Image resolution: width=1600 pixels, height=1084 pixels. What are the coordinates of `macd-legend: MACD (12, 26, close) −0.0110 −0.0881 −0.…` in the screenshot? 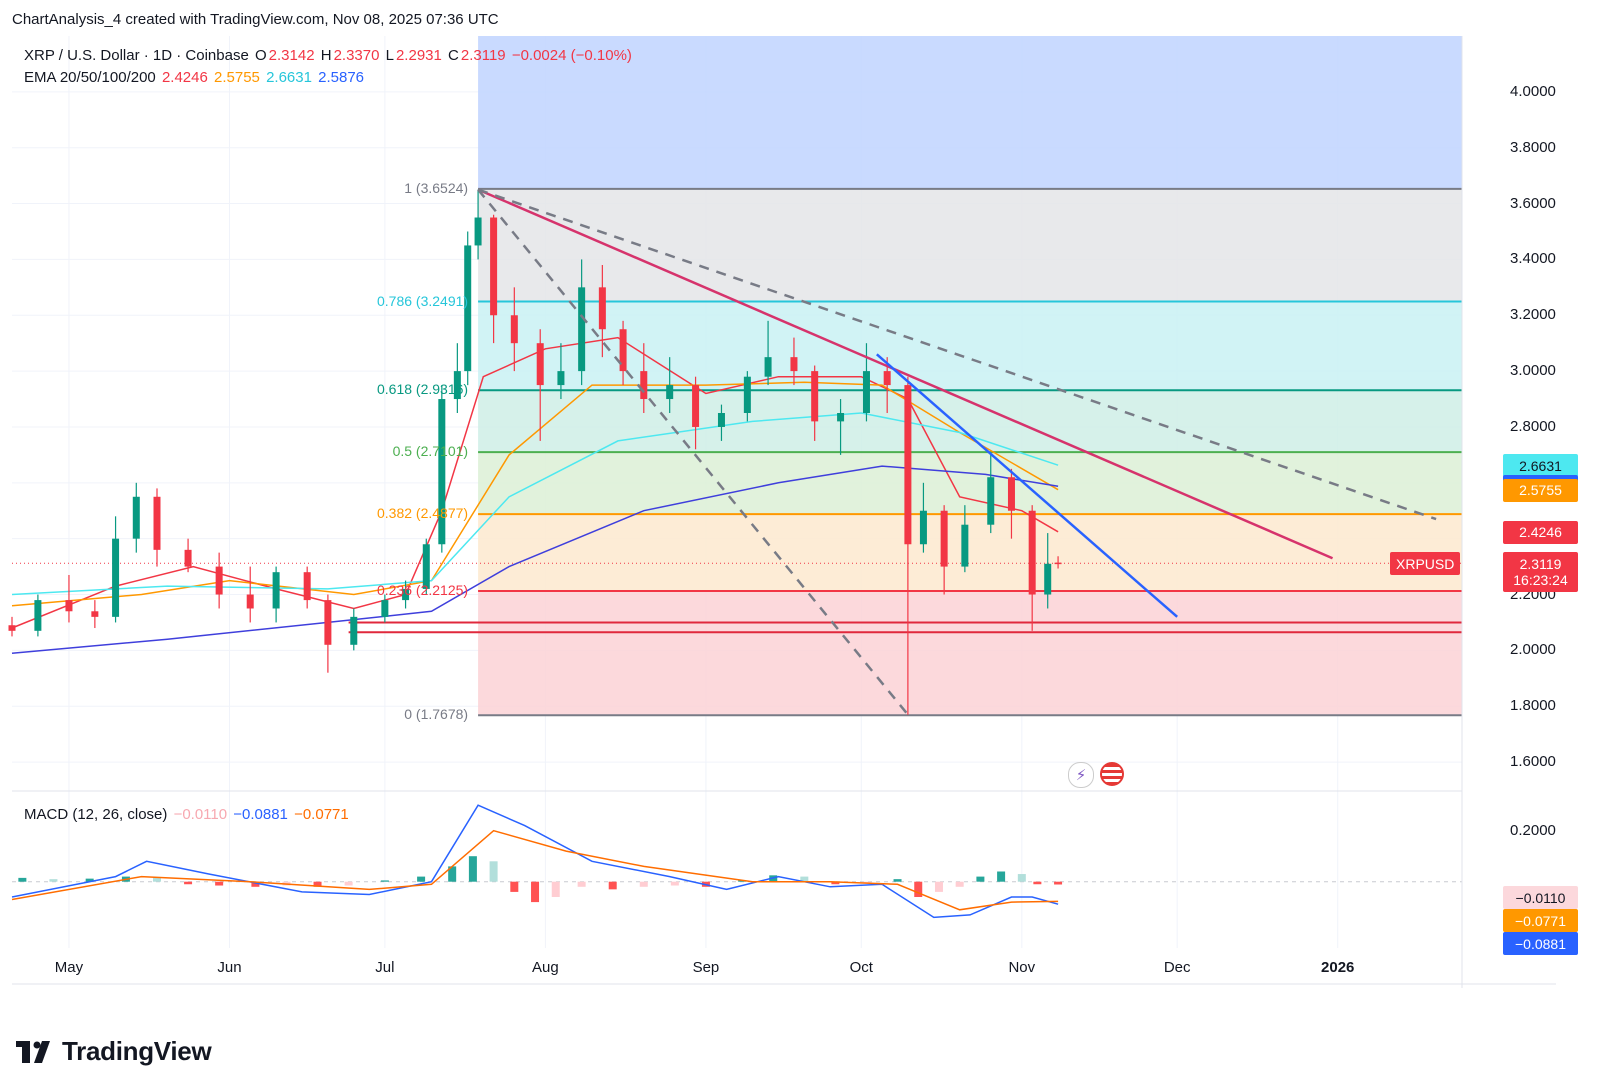 It's located at (187, 814).